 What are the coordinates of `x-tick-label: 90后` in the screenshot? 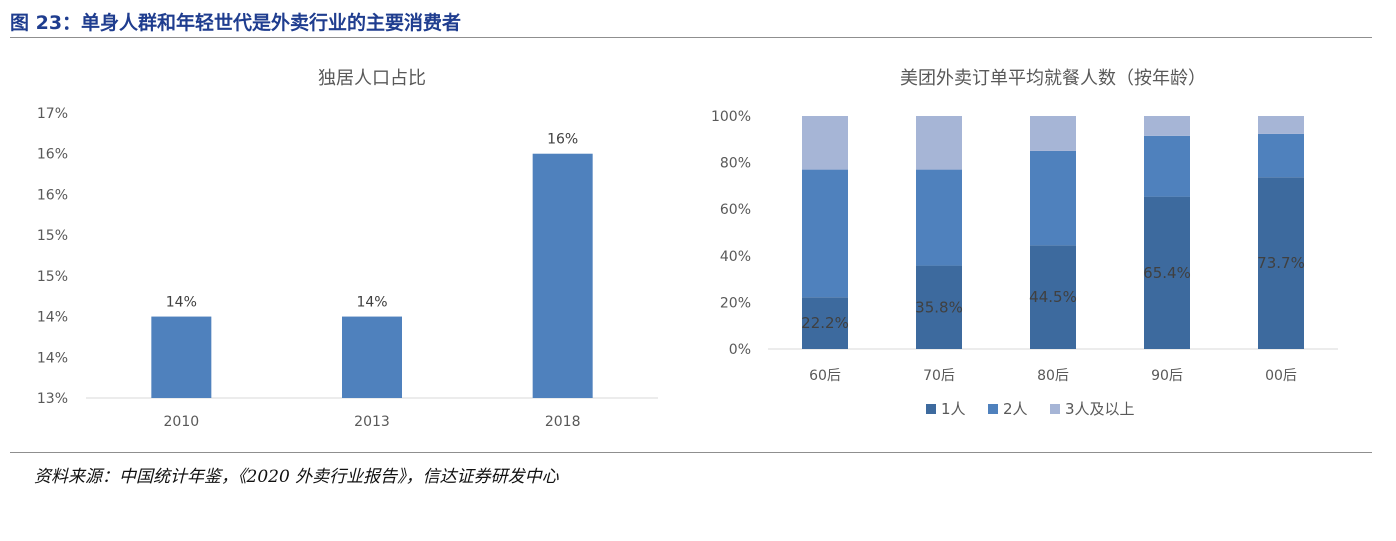 It's located at (1167, 376).